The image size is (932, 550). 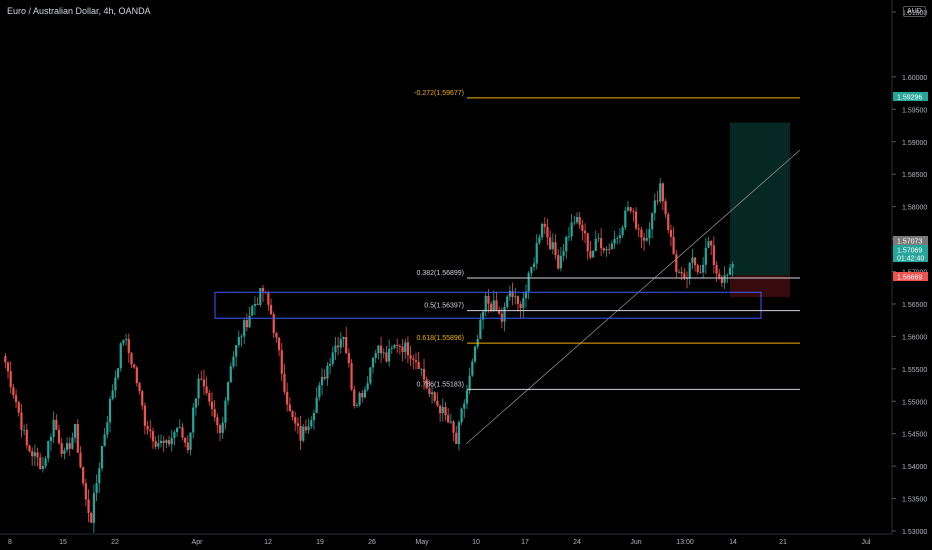 I want to click on price-tick-label: 1.56500, so click(x=914, y=305).